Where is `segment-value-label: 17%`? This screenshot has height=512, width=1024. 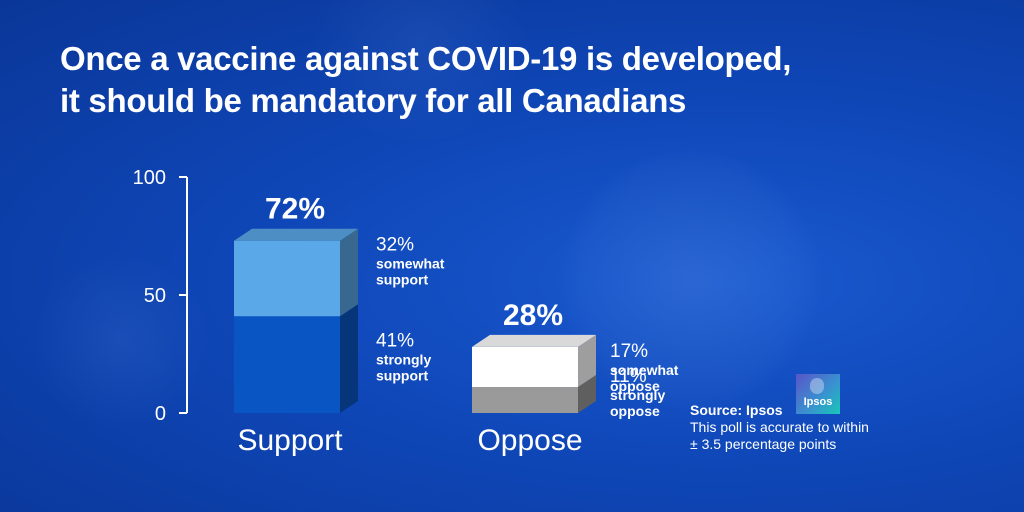
segment-value-label: 17% is located at coordinates (629, 351).